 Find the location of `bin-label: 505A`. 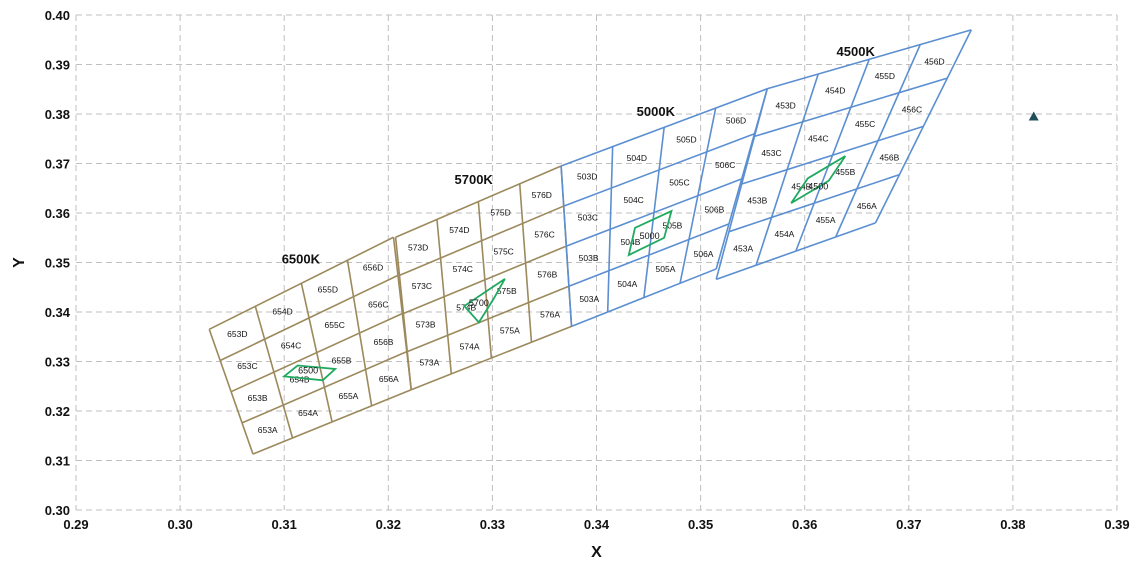

bin-label: 505A is located at coordinates (666, 269).